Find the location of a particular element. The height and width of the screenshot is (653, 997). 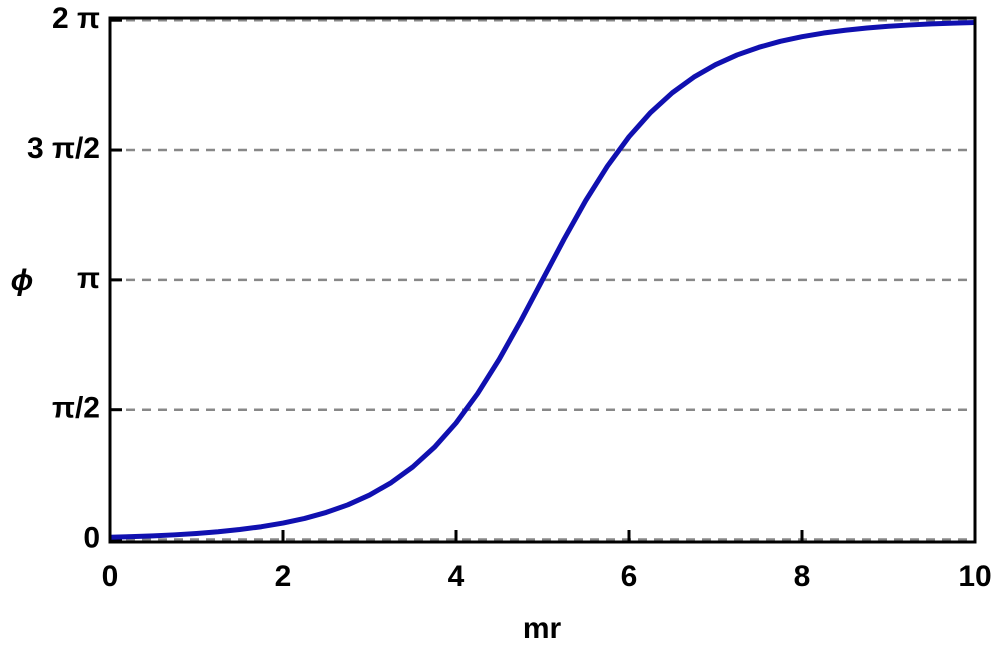

x-axis-label: mr is located at coordinates (542, 628).